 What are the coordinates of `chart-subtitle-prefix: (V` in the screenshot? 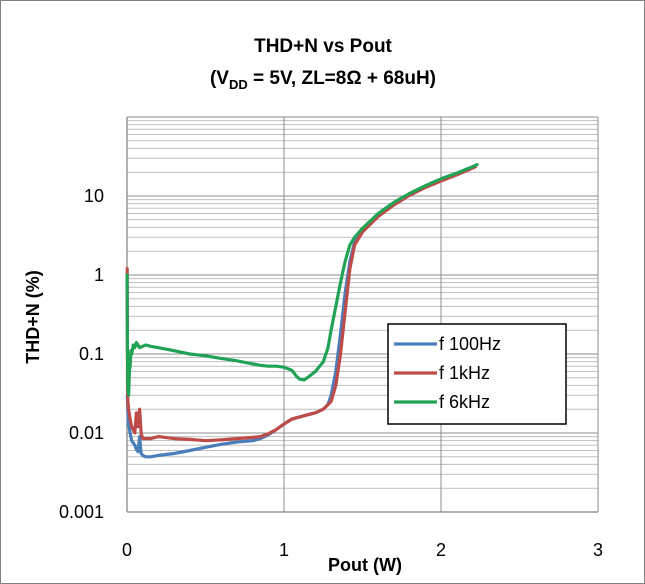 It's located at (219, 78).